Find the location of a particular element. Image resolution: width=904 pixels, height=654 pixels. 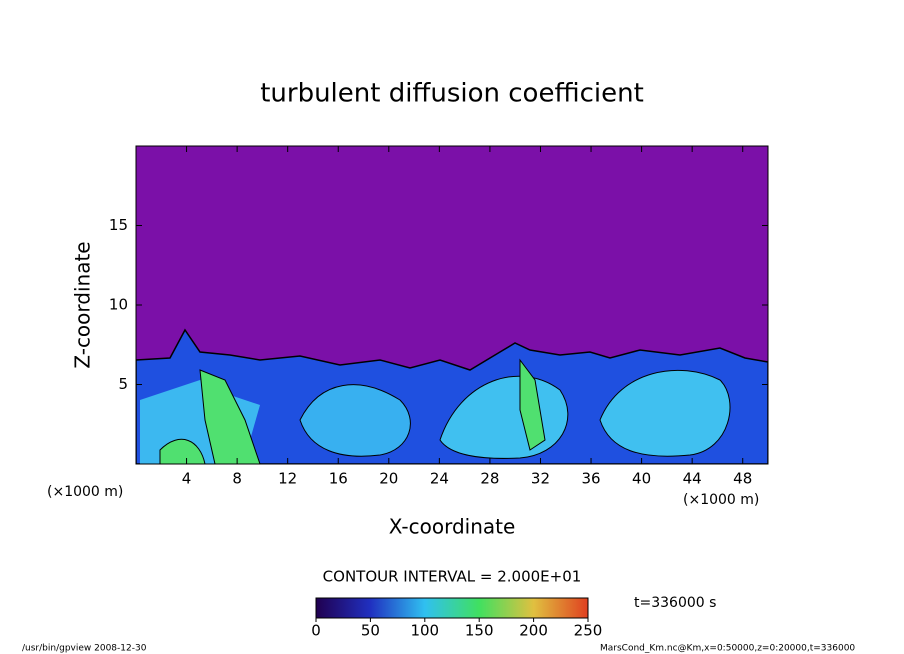

colorbar is located at coordinates (452, 608).